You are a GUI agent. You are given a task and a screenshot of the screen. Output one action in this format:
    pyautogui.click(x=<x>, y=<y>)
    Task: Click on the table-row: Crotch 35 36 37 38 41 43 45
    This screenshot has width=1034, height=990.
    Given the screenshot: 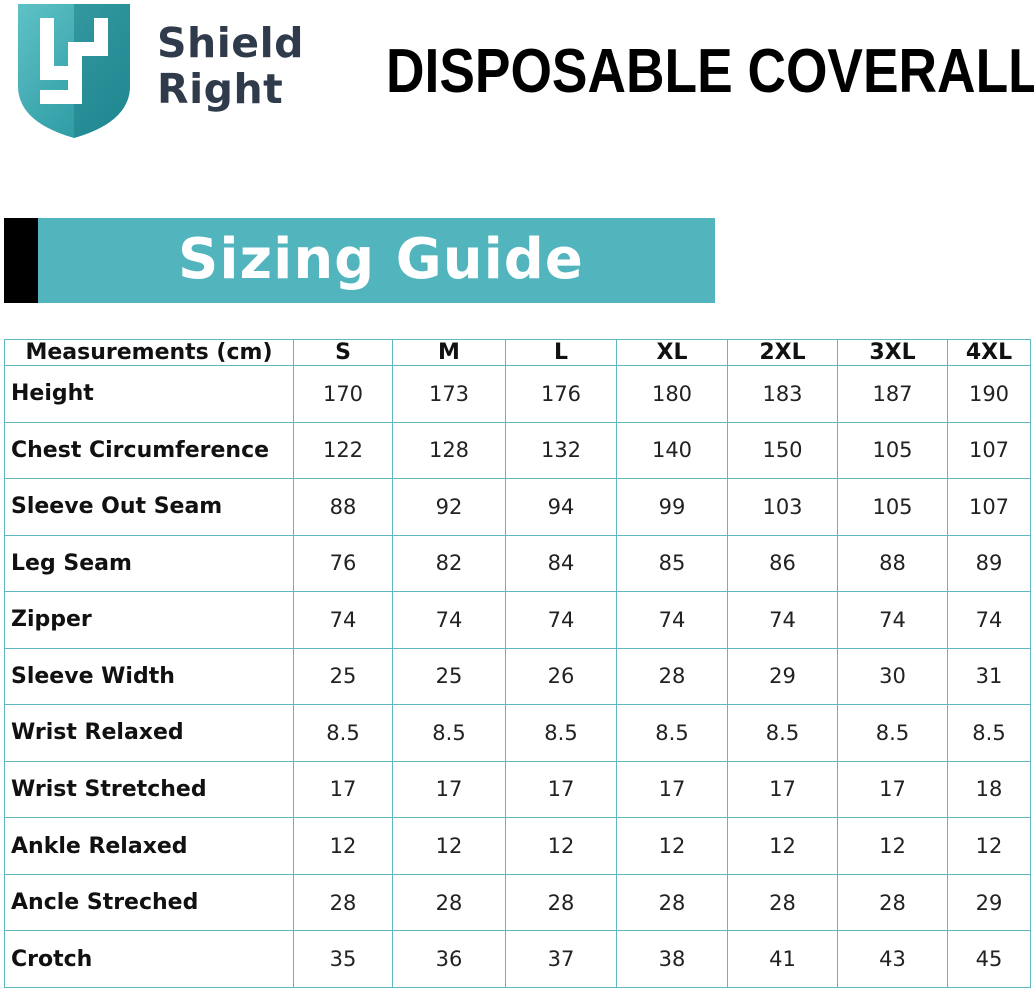 What is the action you would take?
    pyautogui.click(x=517, y=959)
    